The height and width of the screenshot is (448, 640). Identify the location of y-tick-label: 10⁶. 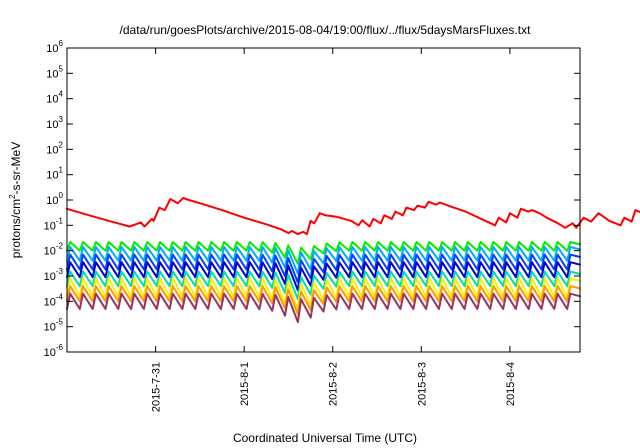
(54, 47).